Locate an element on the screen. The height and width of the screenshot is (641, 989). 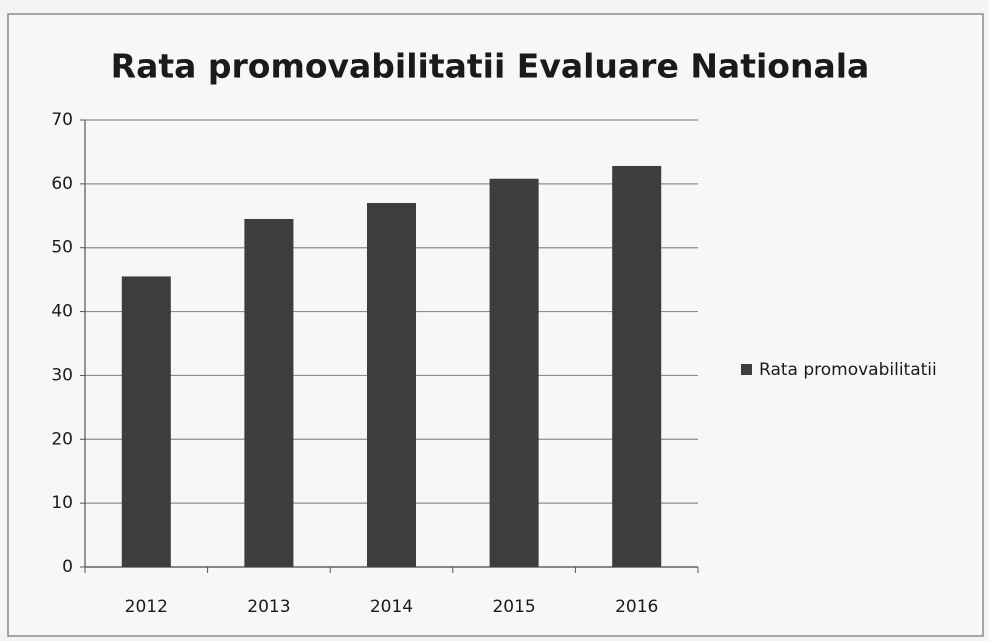
y-tick-label: 70 is located at coordinates (62, 120).